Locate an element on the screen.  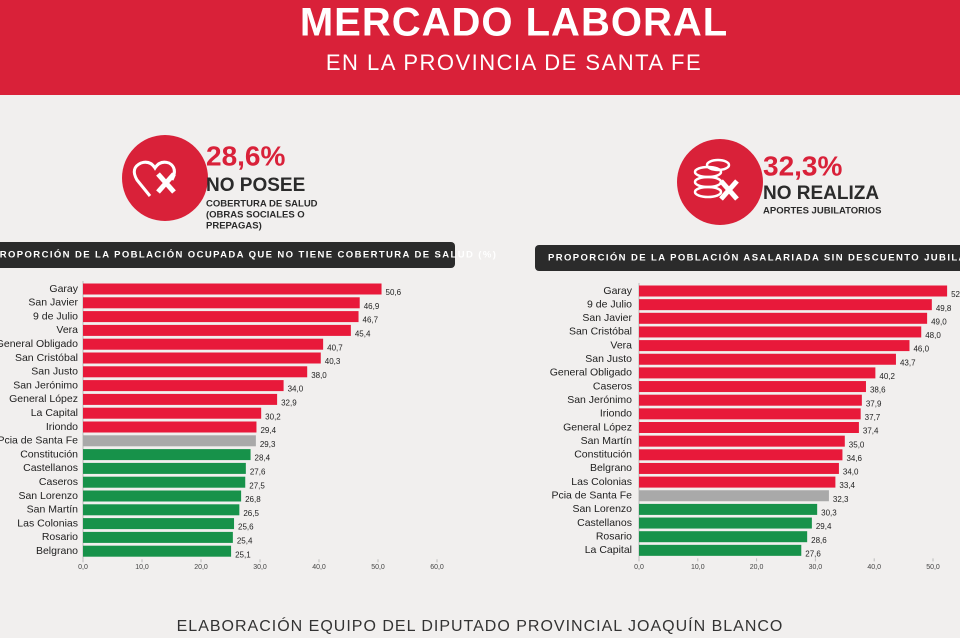
value-label: 28,4 is located at coordinates (263, 458).